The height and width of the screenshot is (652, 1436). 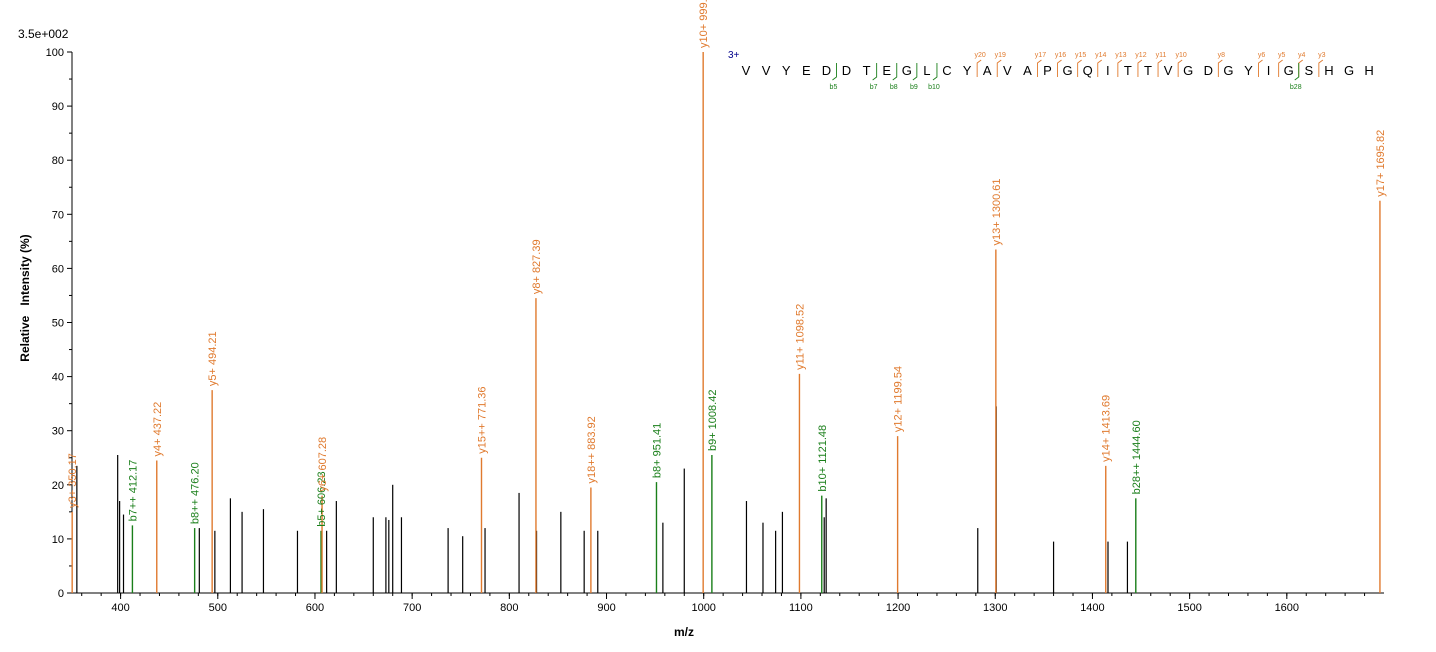 I want to click on y-fragment-label: y13, so click(x=1120, y=55).